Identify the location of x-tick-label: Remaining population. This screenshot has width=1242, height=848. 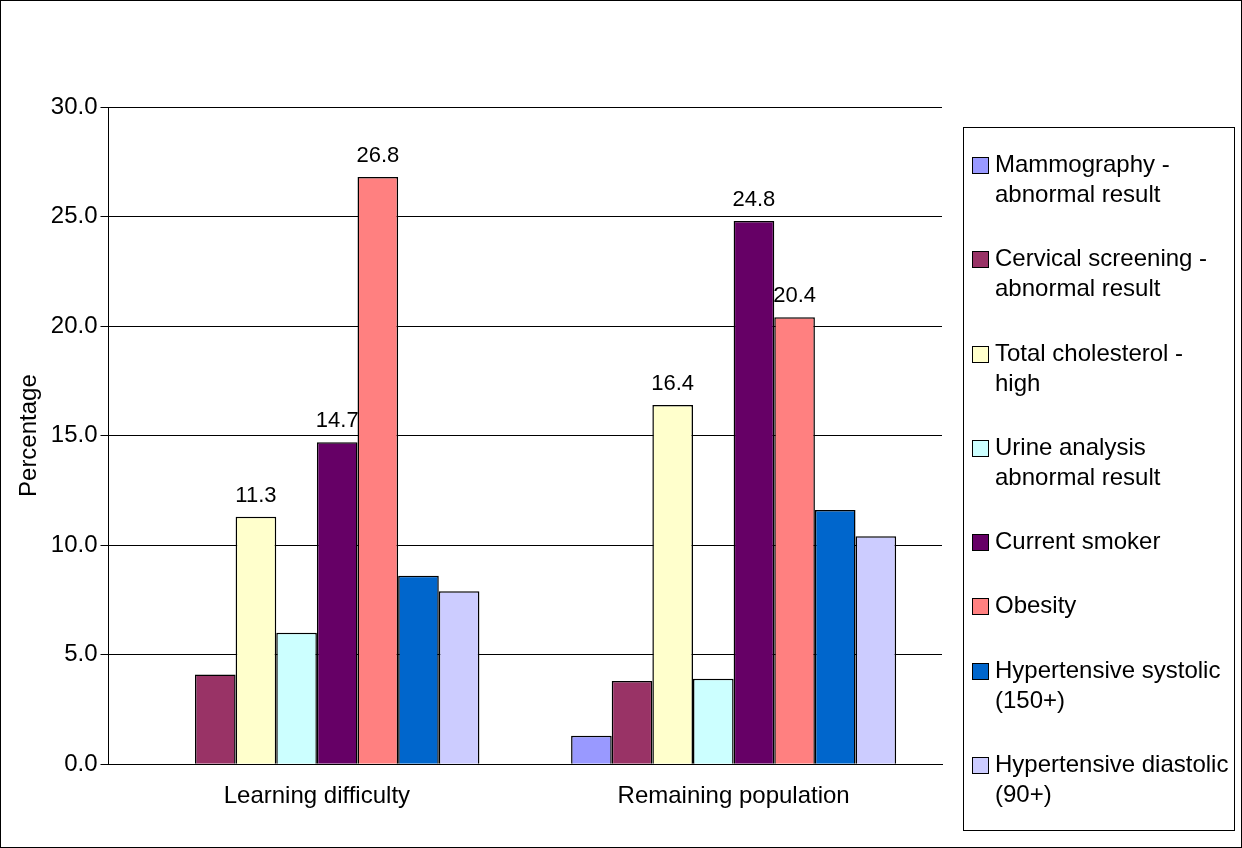
(733, 795).